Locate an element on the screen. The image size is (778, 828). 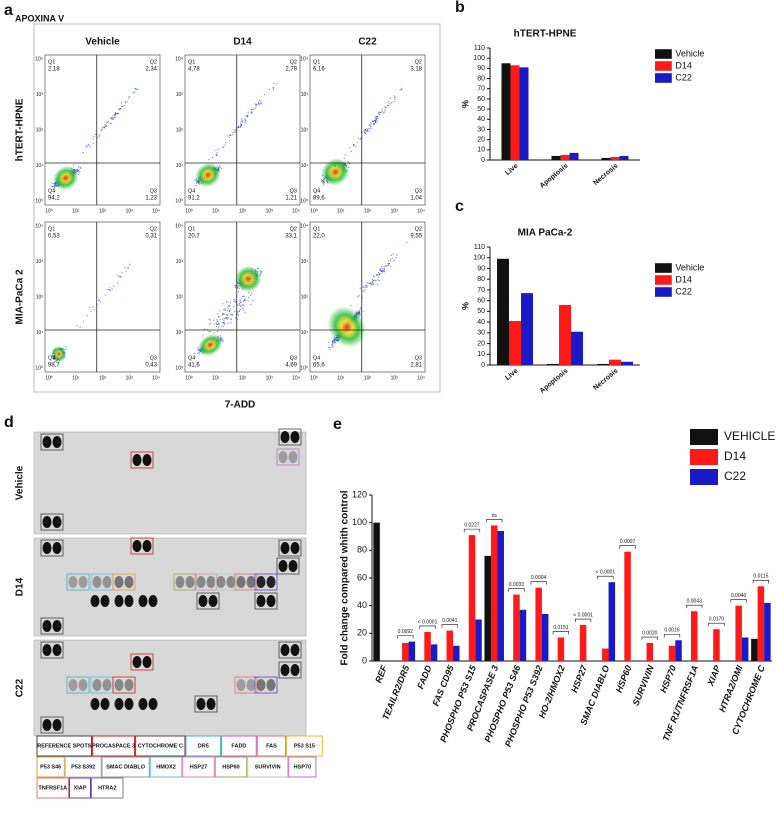
x-tick-label: FAS CD95 is located at coordinates (443, 685).